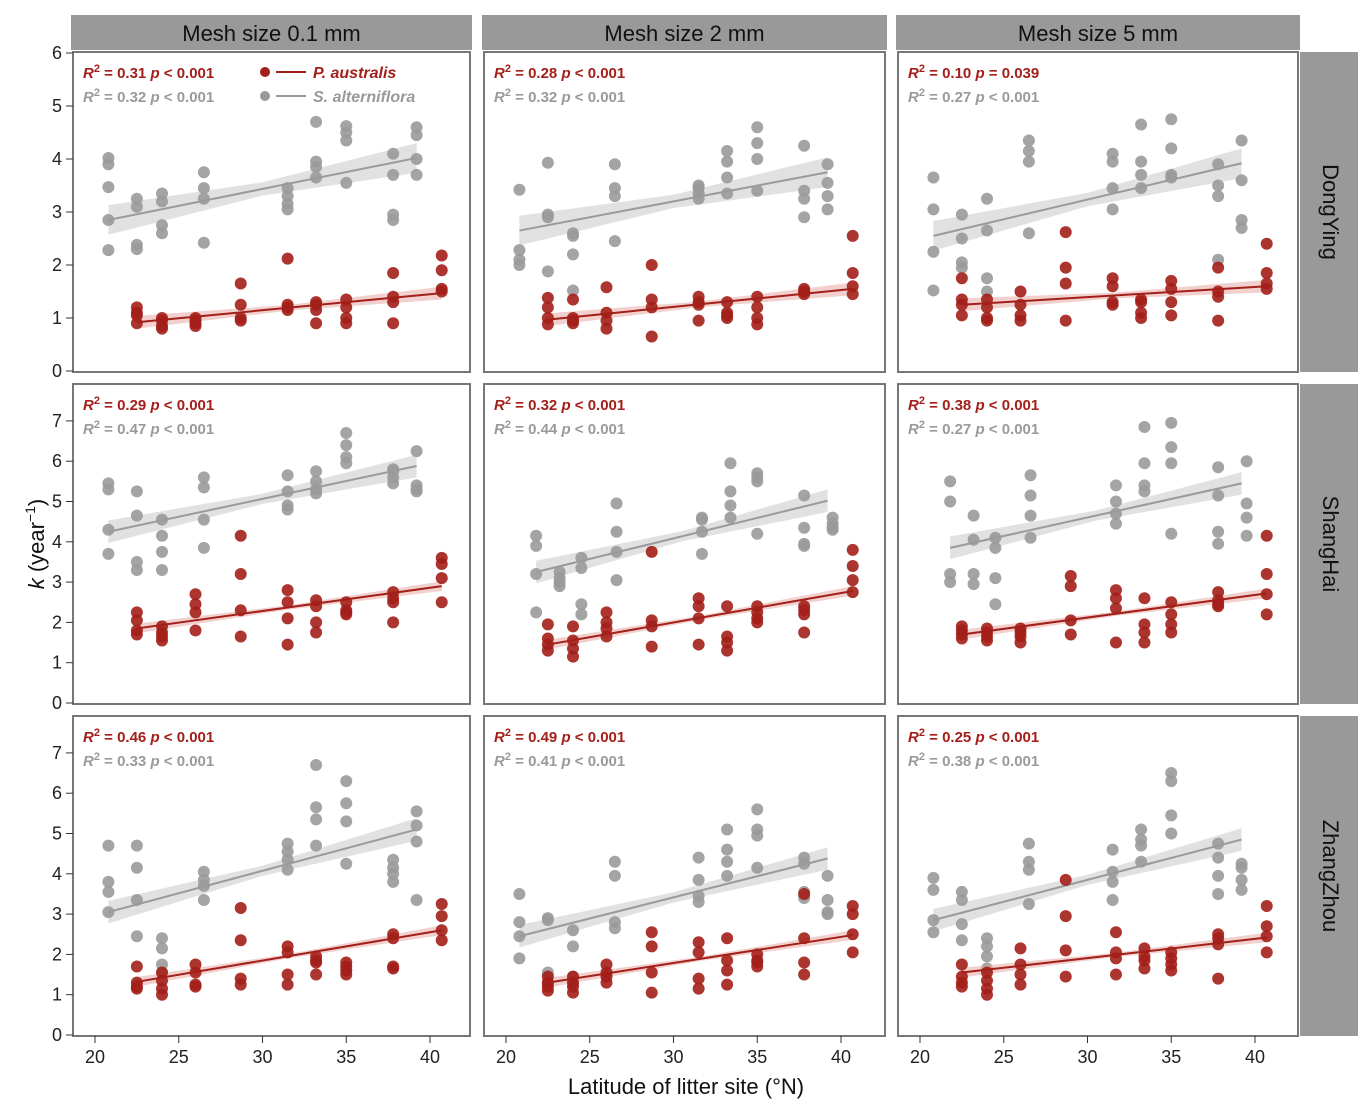 The image size is (1358, 1116). I want to click on p-australis-stats: R2 = 0.49 p < 0.001, so click(559, 736).